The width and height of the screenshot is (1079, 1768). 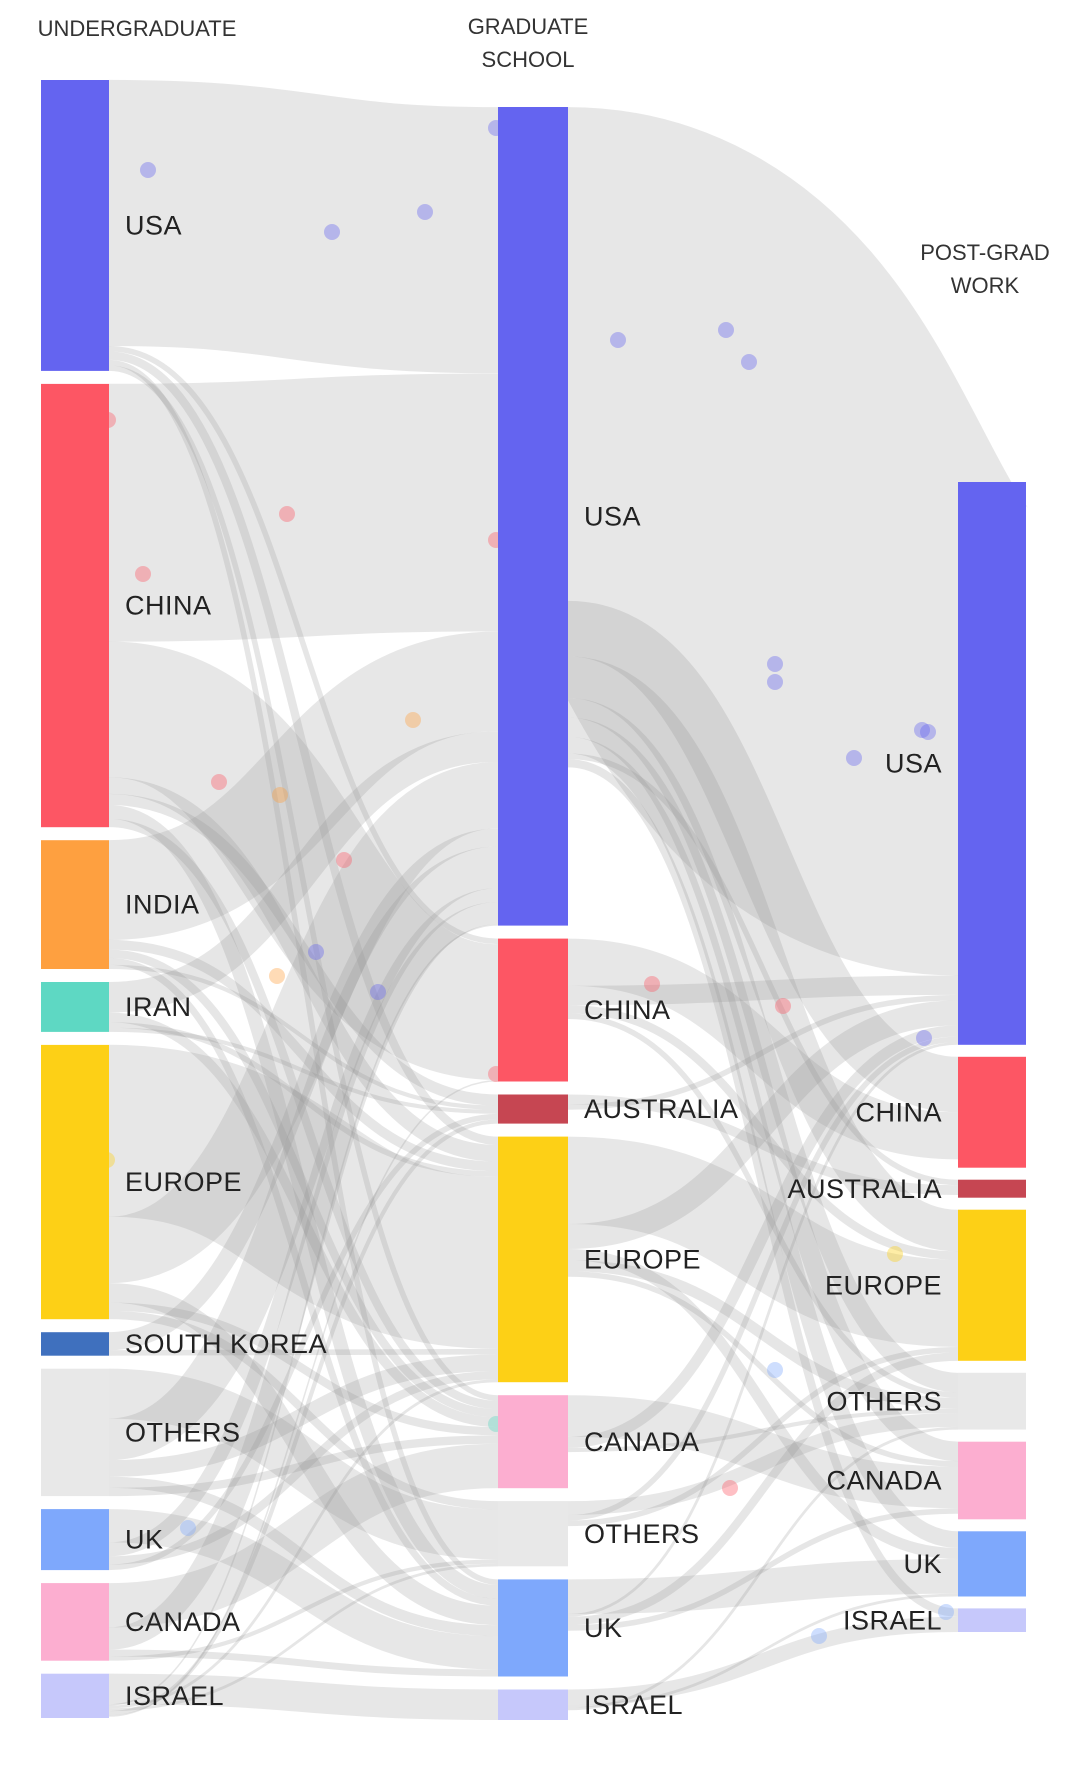 I want to click on link-ug-grad-israel-to-europe, so click(x=303, y=1544).